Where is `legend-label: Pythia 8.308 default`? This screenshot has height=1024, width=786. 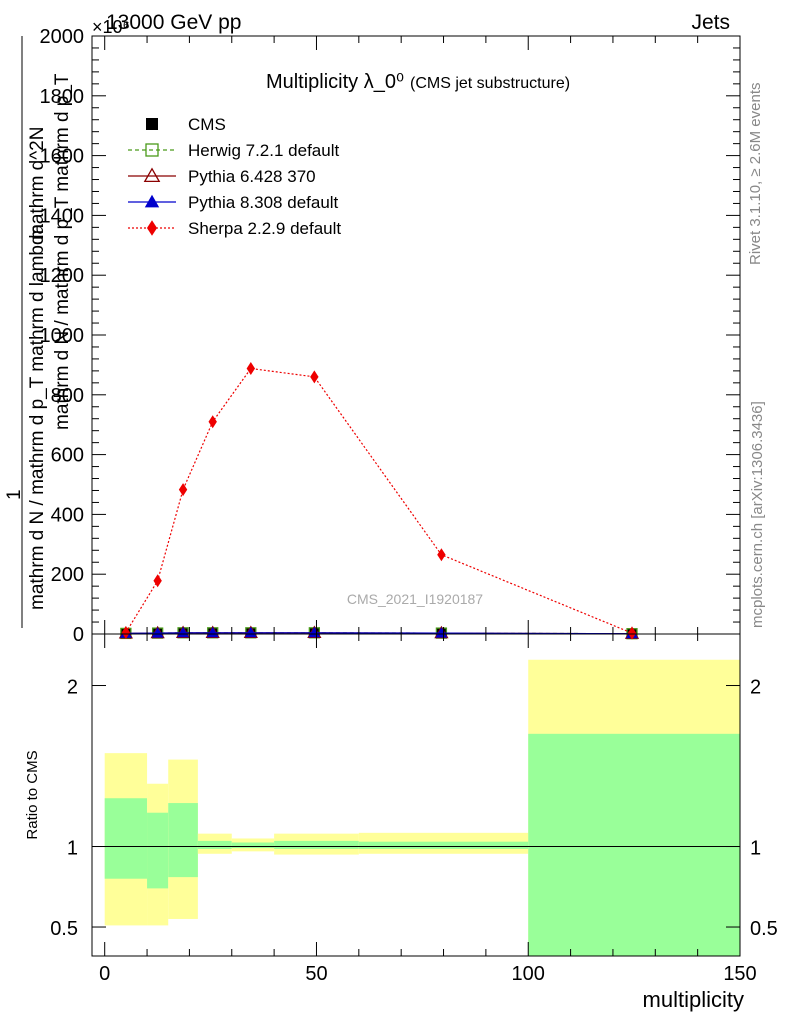 legend-label: Pythia 8.308 default is located at coordinates (263, 202).